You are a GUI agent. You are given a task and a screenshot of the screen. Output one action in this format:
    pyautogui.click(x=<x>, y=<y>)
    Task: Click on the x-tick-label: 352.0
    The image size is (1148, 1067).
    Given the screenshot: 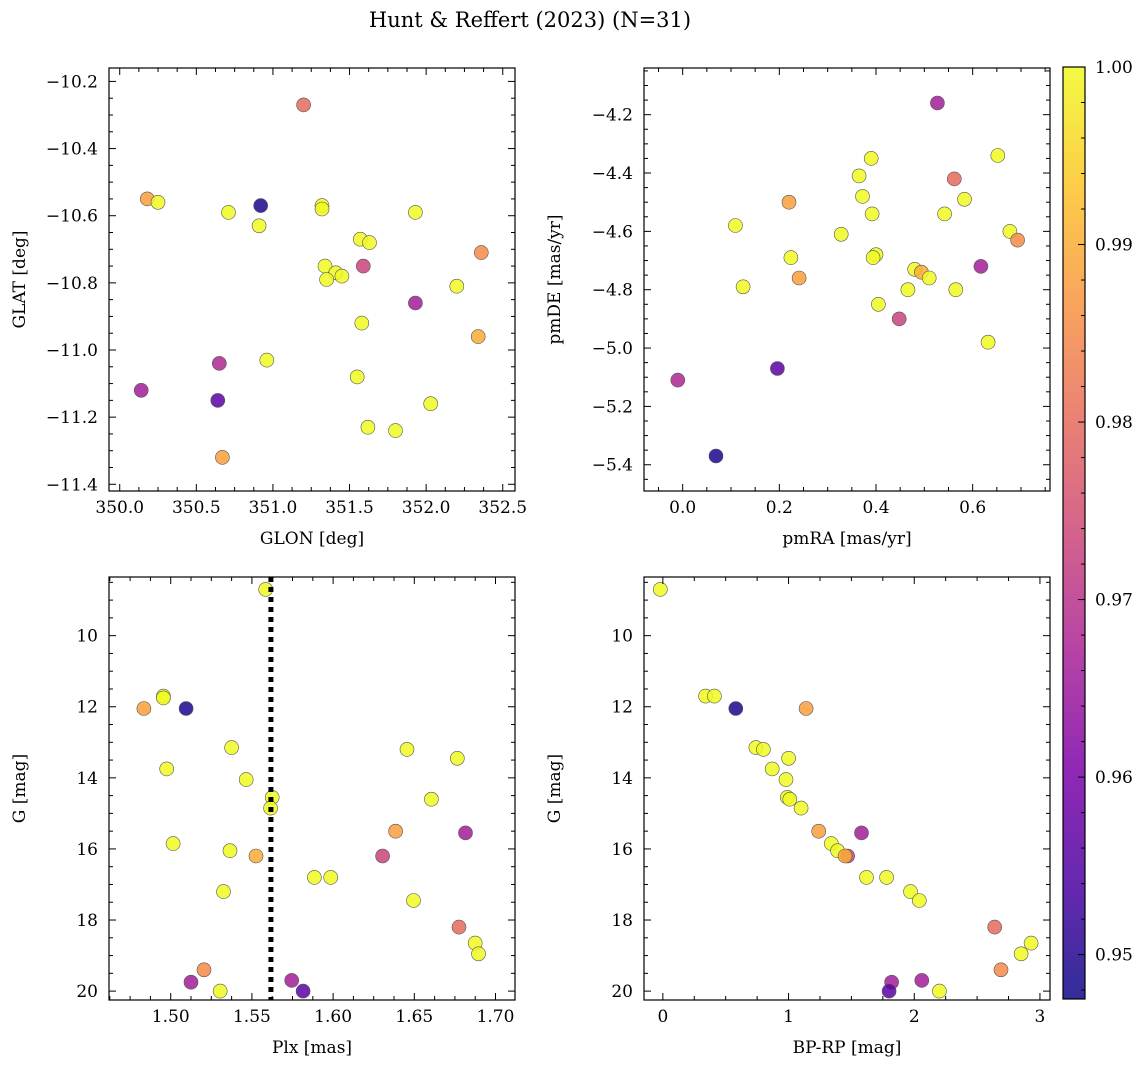 What is the action you would take?
    pyautogui.click(x=426, y=508)
    